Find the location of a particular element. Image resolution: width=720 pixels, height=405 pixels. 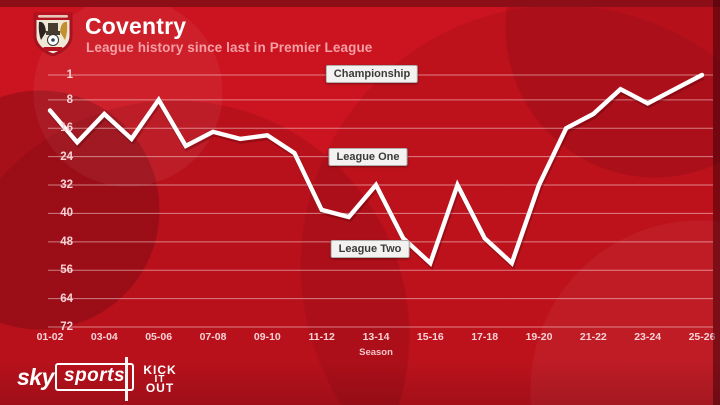

bottom-shade is located at coordinates (360, 381).